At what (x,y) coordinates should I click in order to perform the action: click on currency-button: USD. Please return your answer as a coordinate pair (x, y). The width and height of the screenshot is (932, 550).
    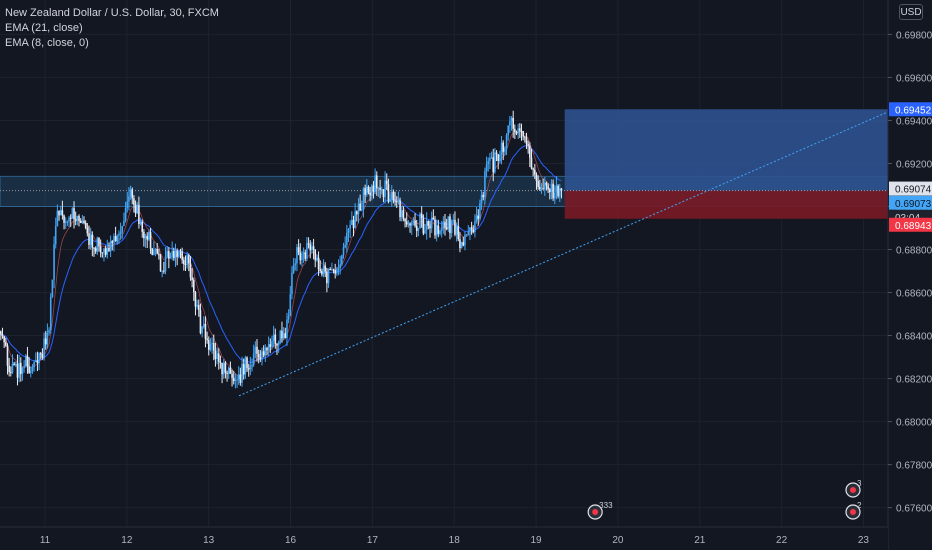
    Looking at the image, I should click on (911, 12).